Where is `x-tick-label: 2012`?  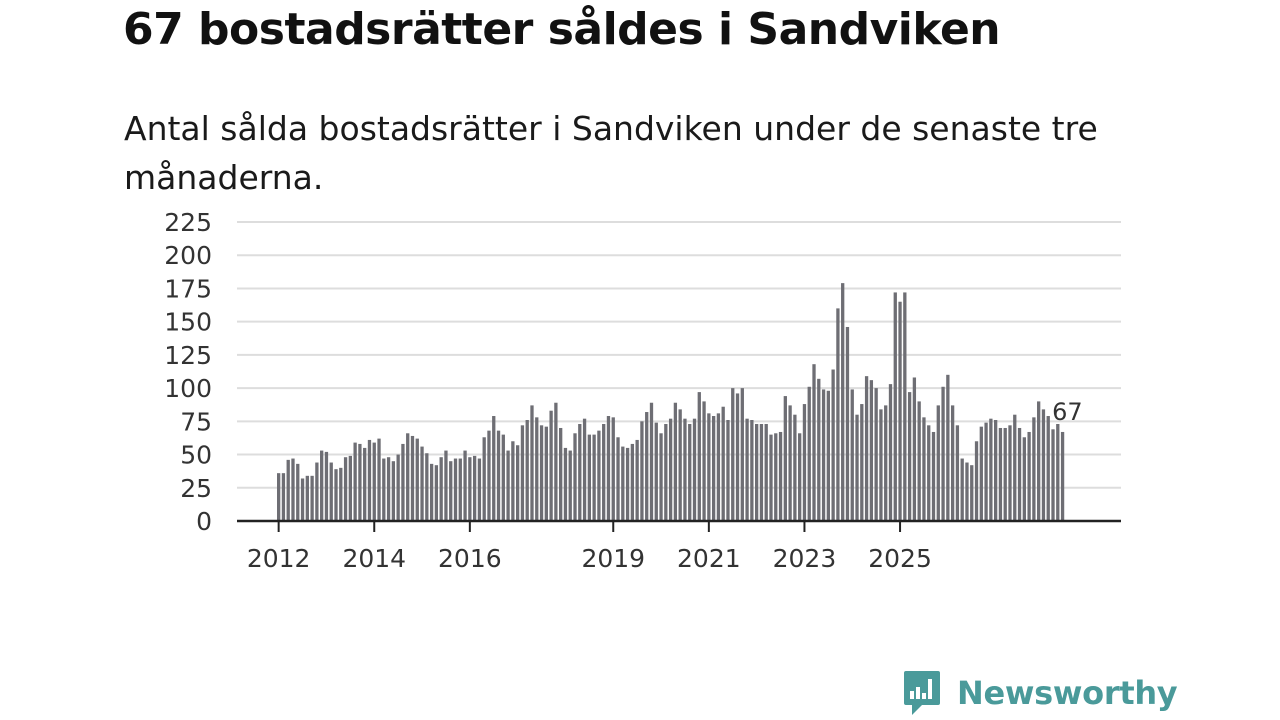
x-tick-label: 2012 is located at coordinates (279, 558).